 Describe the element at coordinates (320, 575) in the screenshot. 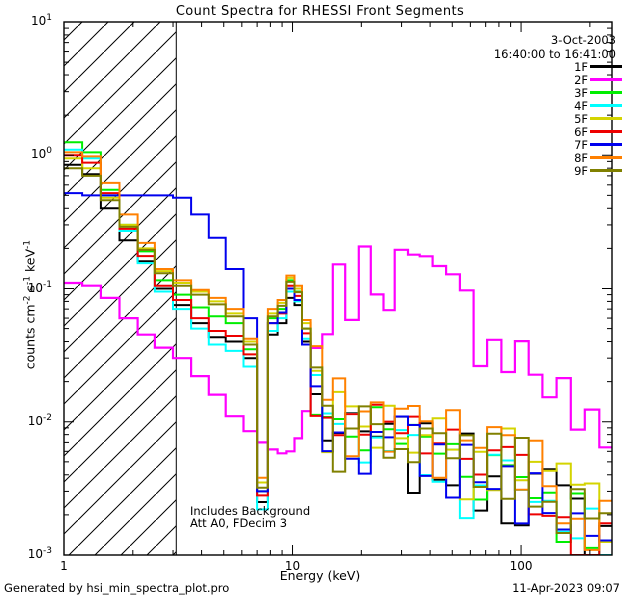

I see `x-axis-label: Energy (keV)` at that location.